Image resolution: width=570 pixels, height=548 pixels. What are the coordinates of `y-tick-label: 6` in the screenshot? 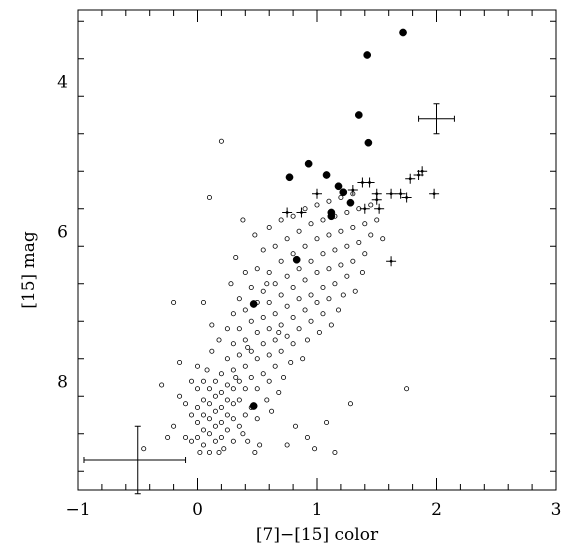 It's located at (62, 232).